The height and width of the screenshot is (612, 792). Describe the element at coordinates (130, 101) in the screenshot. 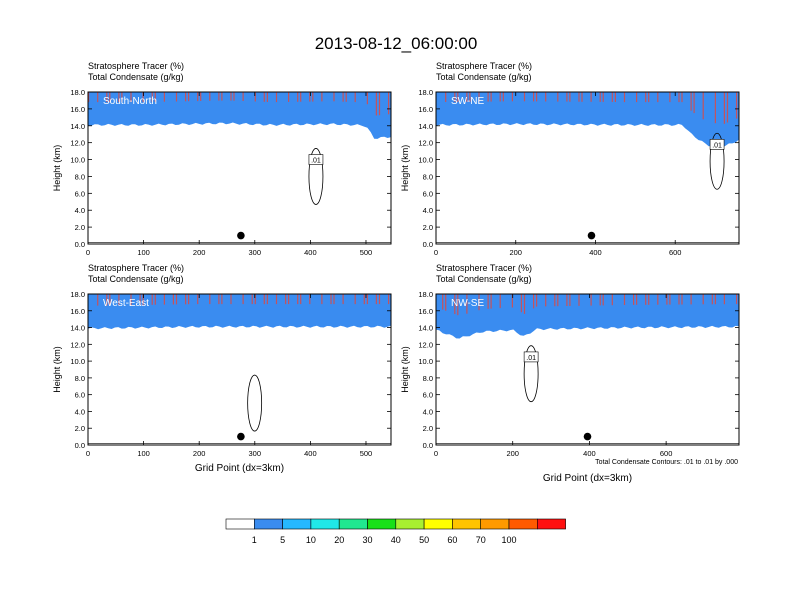

I see `panel-name-label: South-North` at that location.